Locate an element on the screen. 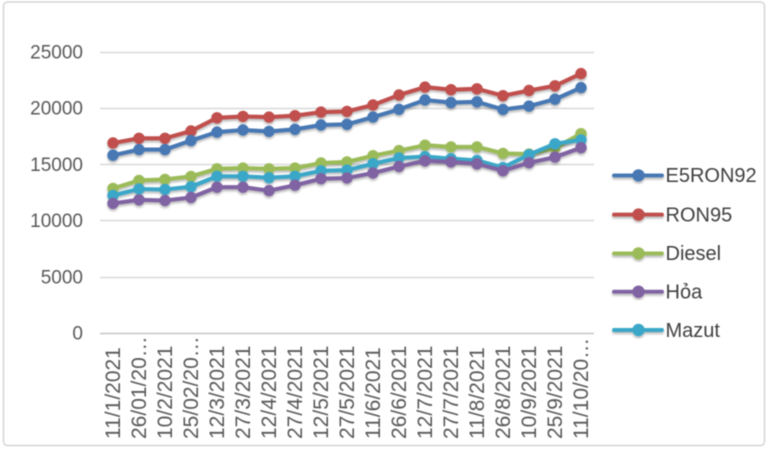  svg-text: 10000 is located at coordinates (56, 221).